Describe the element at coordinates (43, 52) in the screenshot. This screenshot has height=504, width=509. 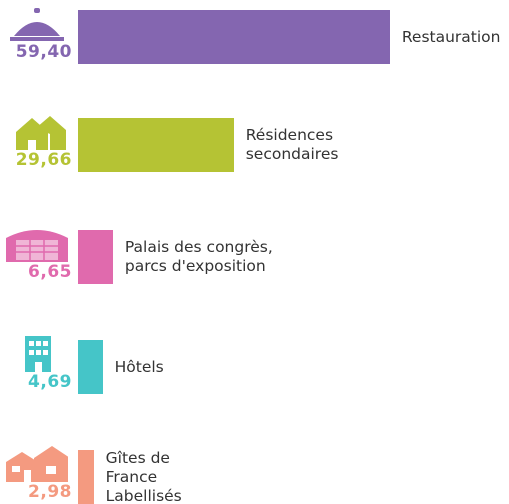
I see `value-label: 59,40` at that location.